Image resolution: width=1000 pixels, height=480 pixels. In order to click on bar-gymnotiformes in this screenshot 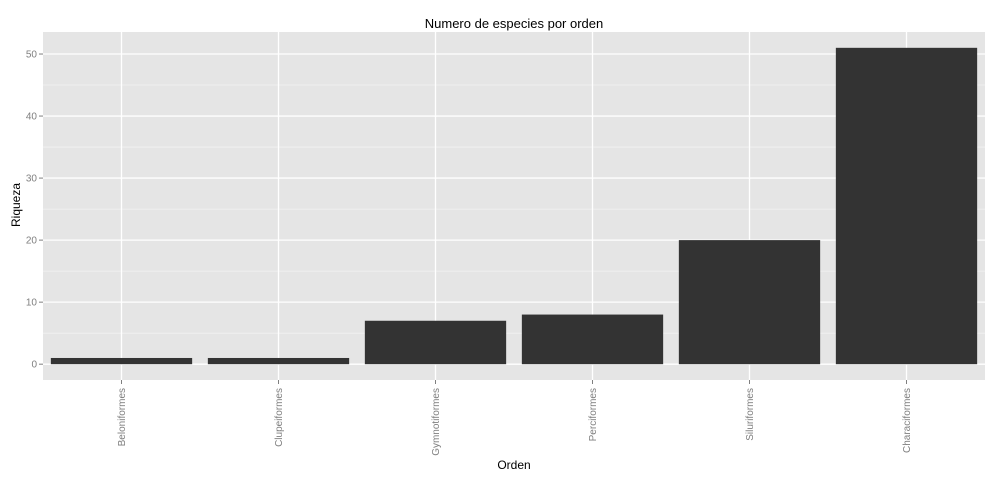, I will do `click(435, 342)`.